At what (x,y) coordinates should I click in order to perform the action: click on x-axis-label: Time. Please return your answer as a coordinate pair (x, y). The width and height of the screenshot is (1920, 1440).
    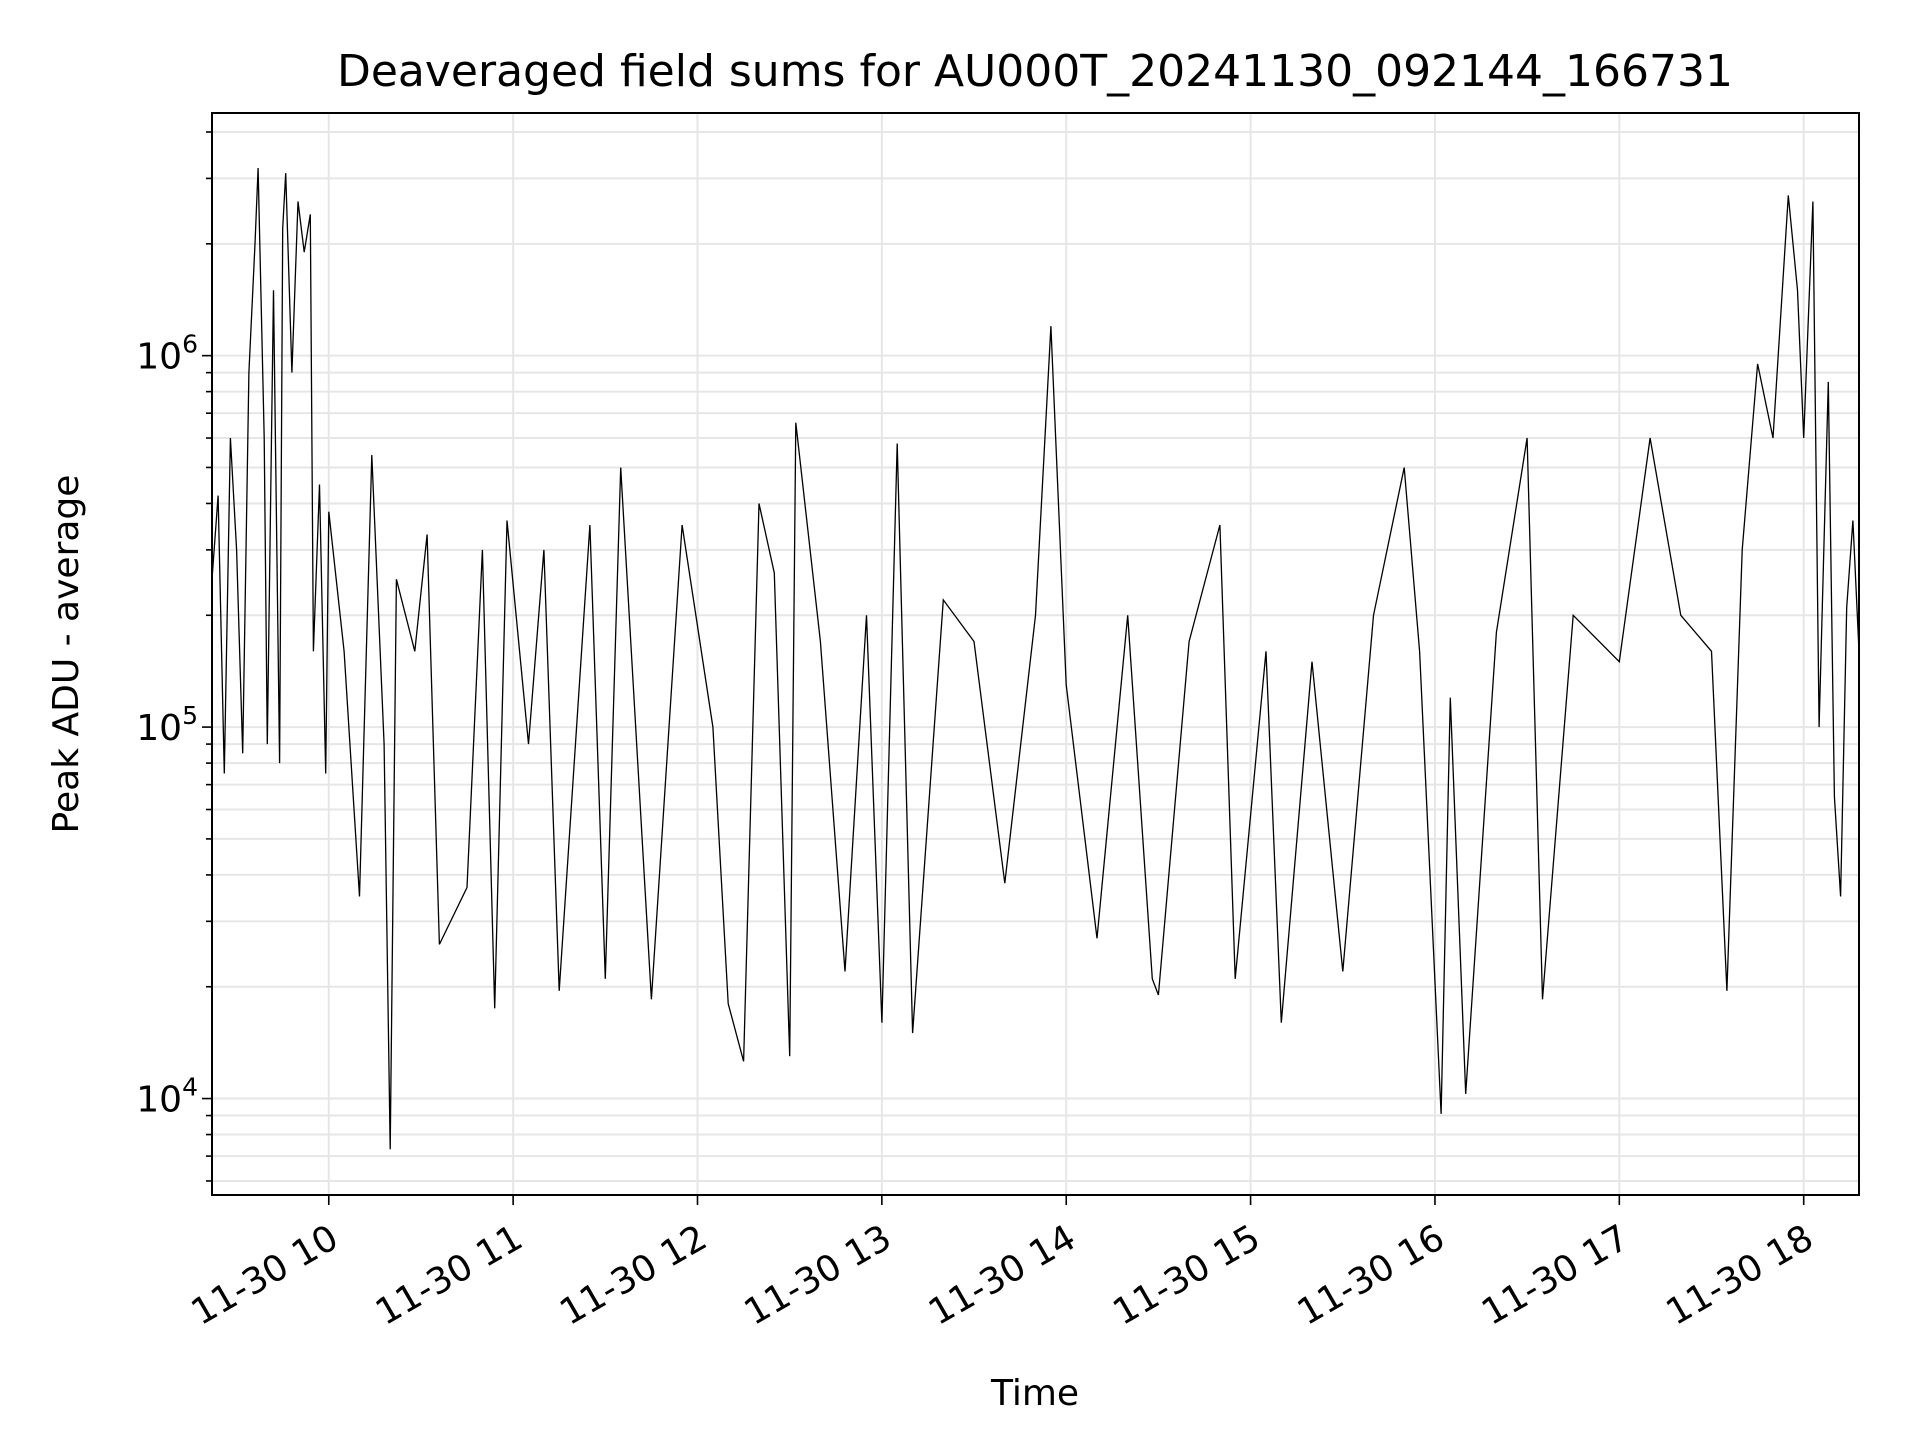
    Looking at the image, I should click on (1034, 1393).